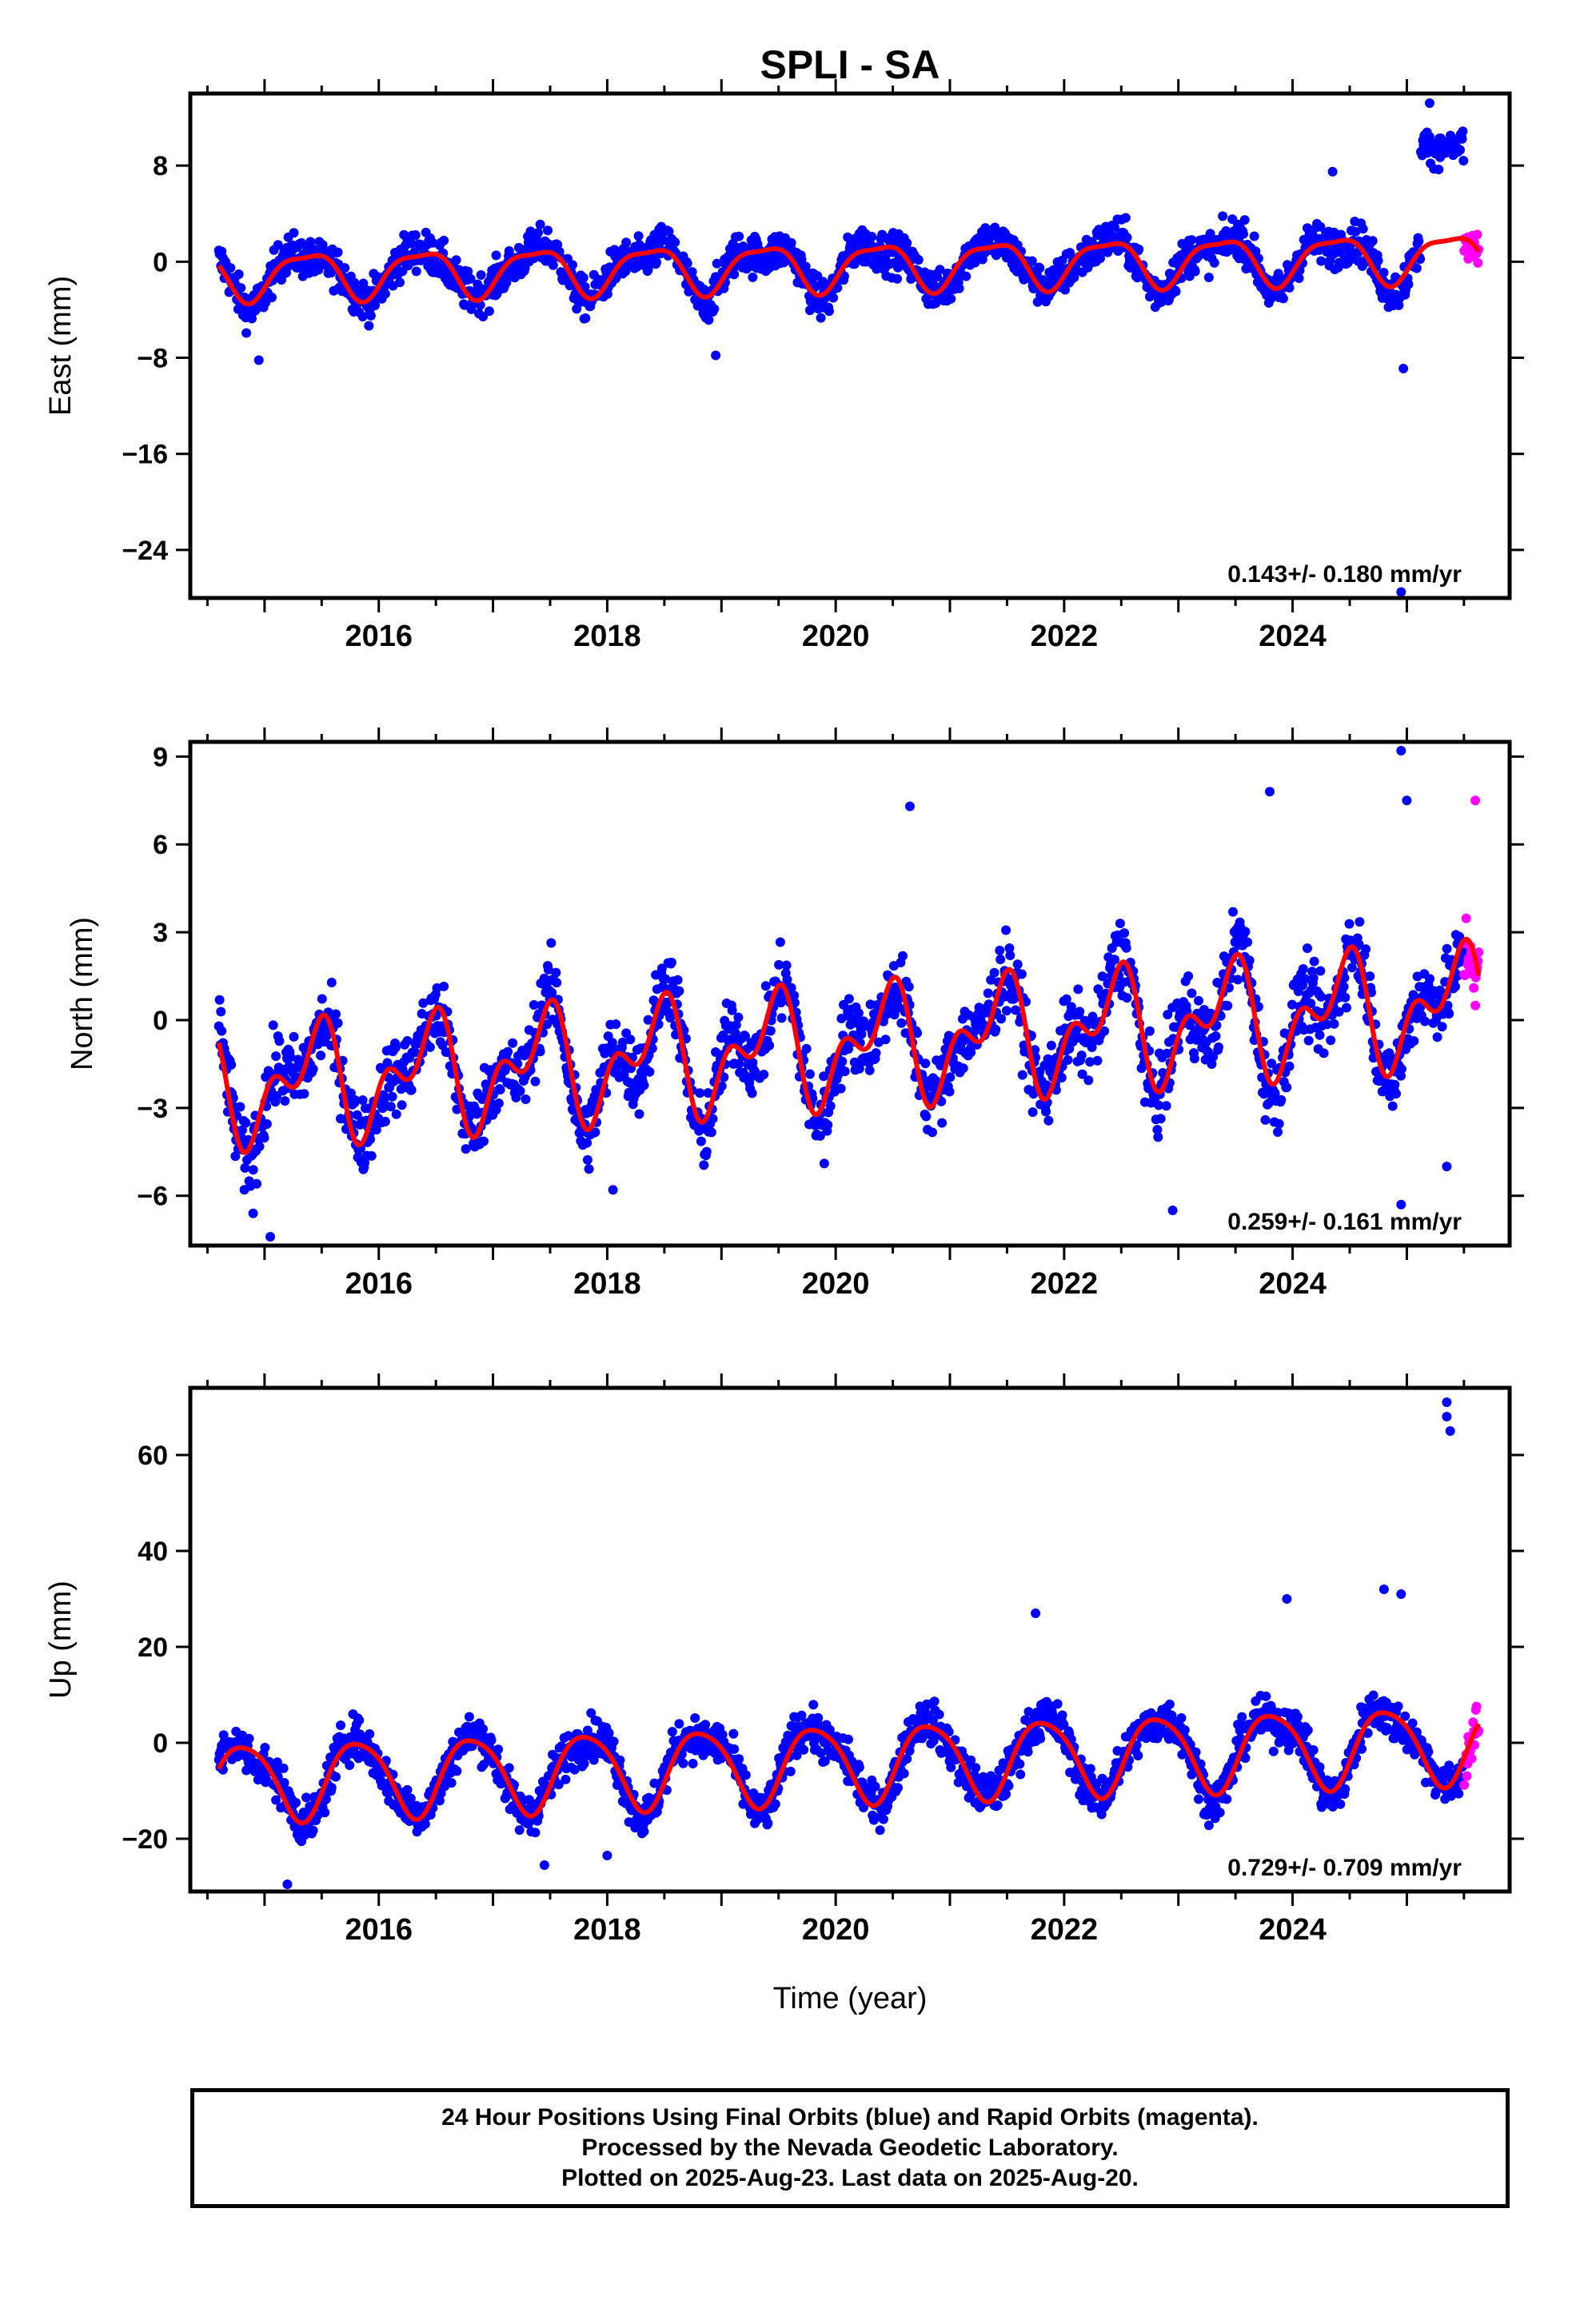  I want to click on x-tick-label: 2024, so click(1293, 637).